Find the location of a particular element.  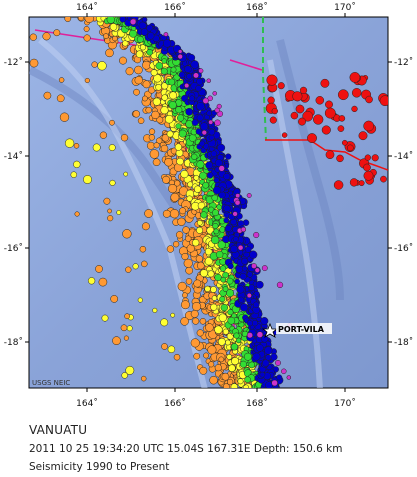

lat-labels-left: -12˚ -14˚ -16˚ -18˚ is located at coordinates (13, 202).